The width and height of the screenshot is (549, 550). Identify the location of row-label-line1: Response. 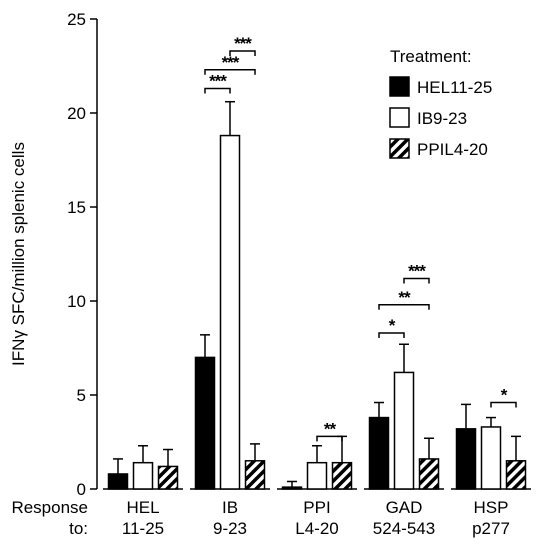
(49, 507).